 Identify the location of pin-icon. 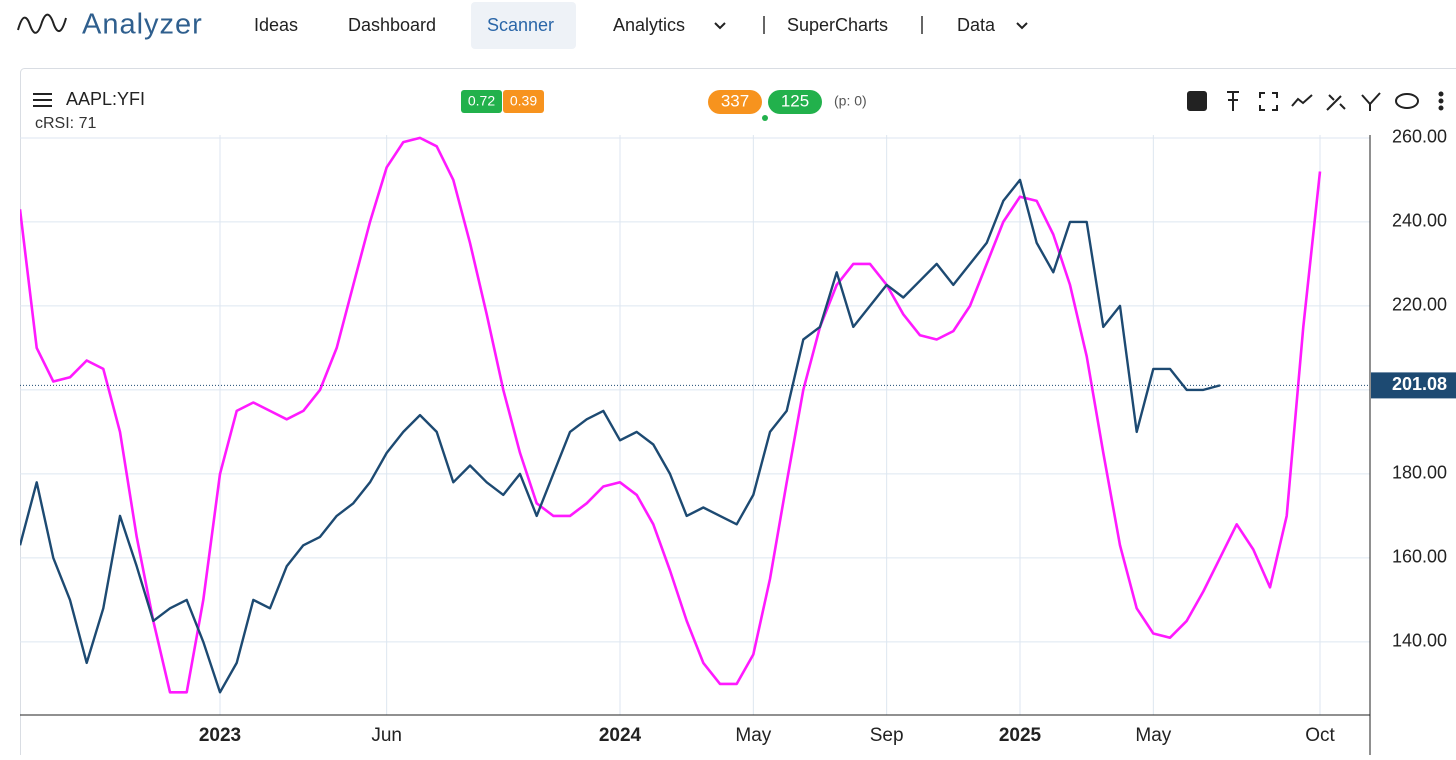
(1233, 101).